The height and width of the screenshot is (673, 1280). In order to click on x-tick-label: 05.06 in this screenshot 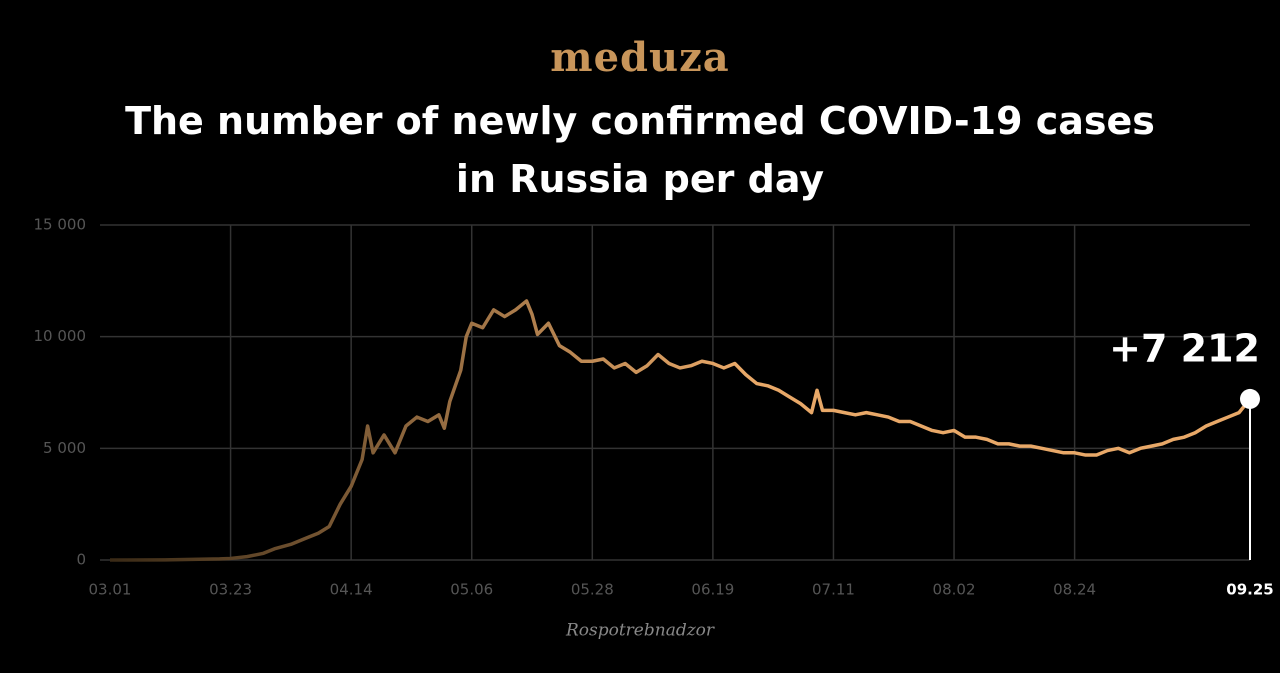, I will do `click(471, 590)`.